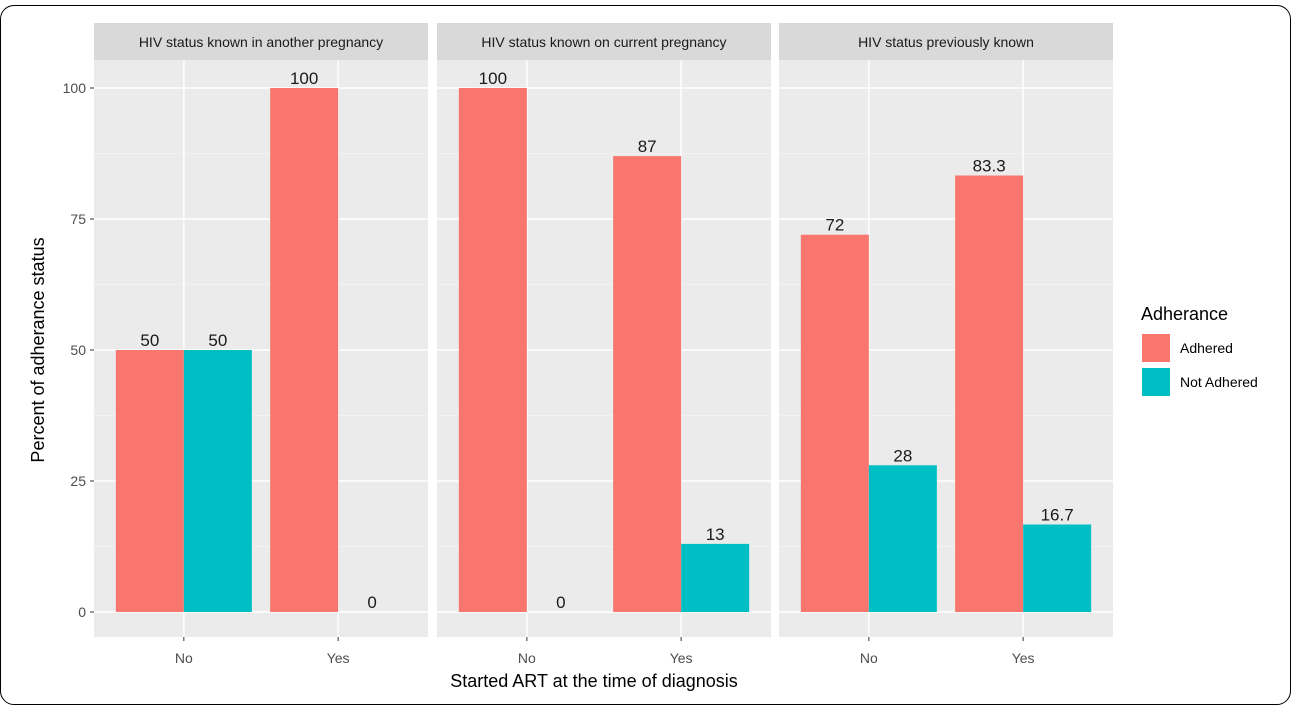 The image size is (1292, 705). I want to click on data-label: 87, so click(647, 146).